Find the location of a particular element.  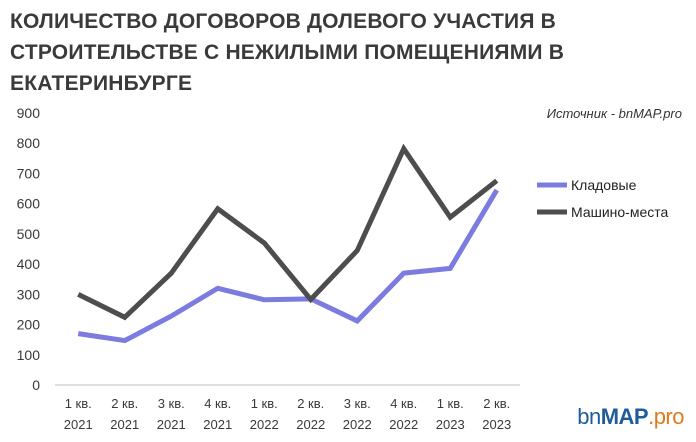

y-tick-label: 800 is located at coordinates (29, 143).